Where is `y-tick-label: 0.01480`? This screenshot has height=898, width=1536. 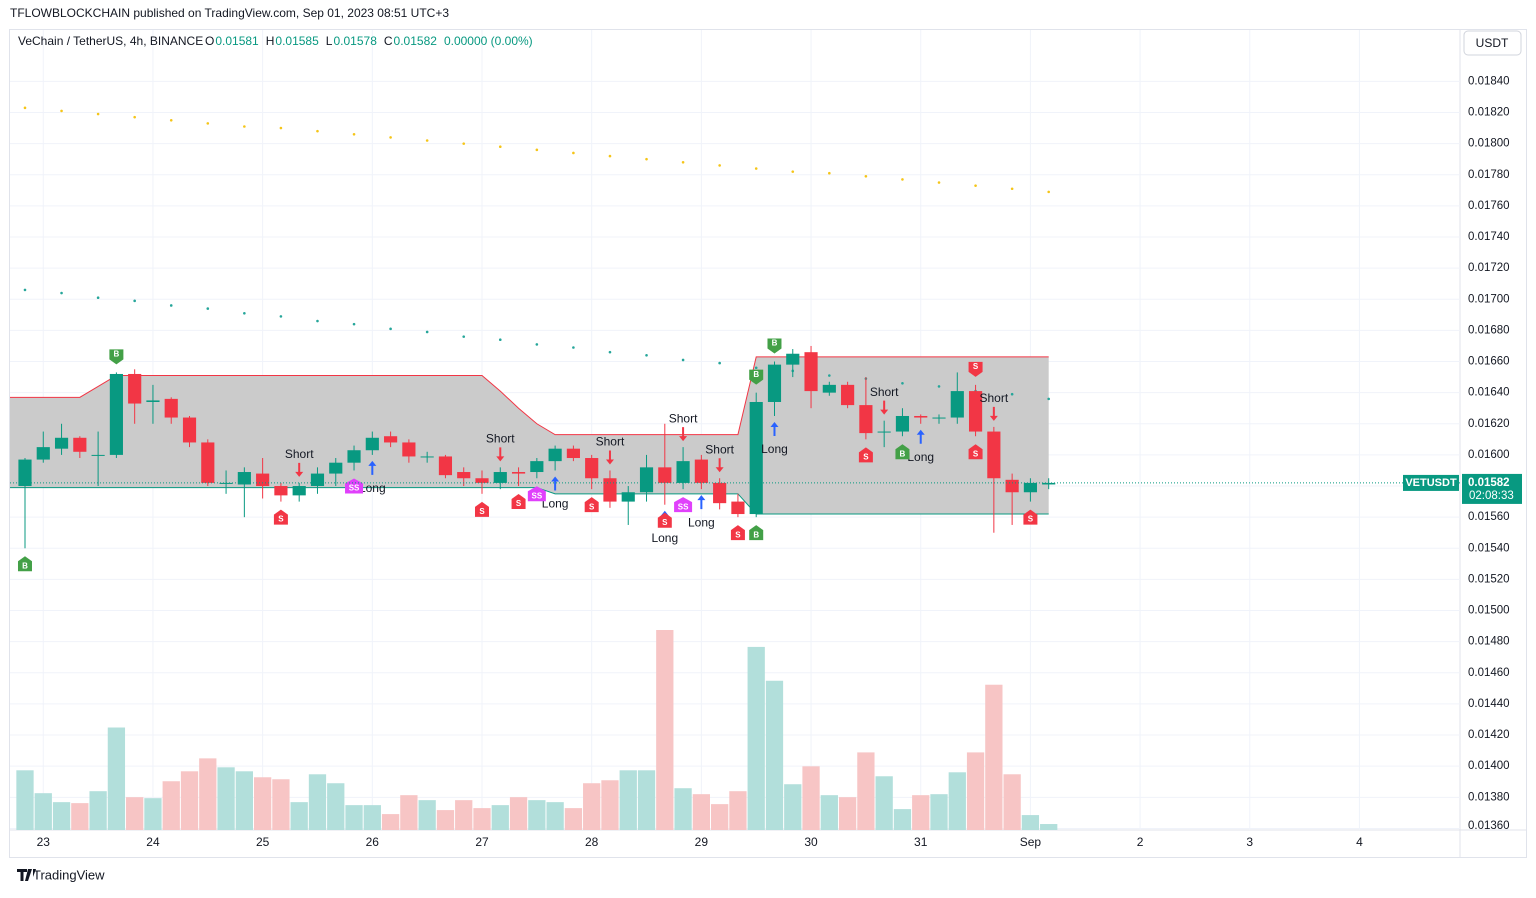
y-tick-label: 0.01480 is located at coordinates (1489, 642).